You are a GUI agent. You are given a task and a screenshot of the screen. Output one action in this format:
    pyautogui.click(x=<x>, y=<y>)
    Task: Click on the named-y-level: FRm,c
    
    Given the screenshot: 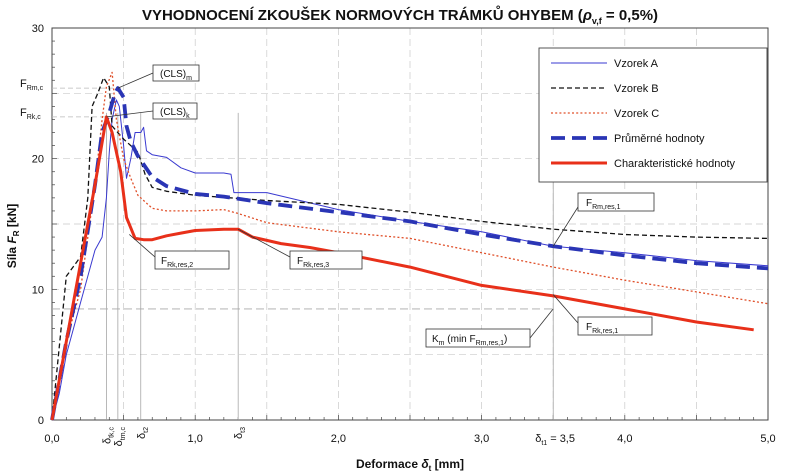 What is the action you would take?
    pyautogui.click(x=32, y=85)
    